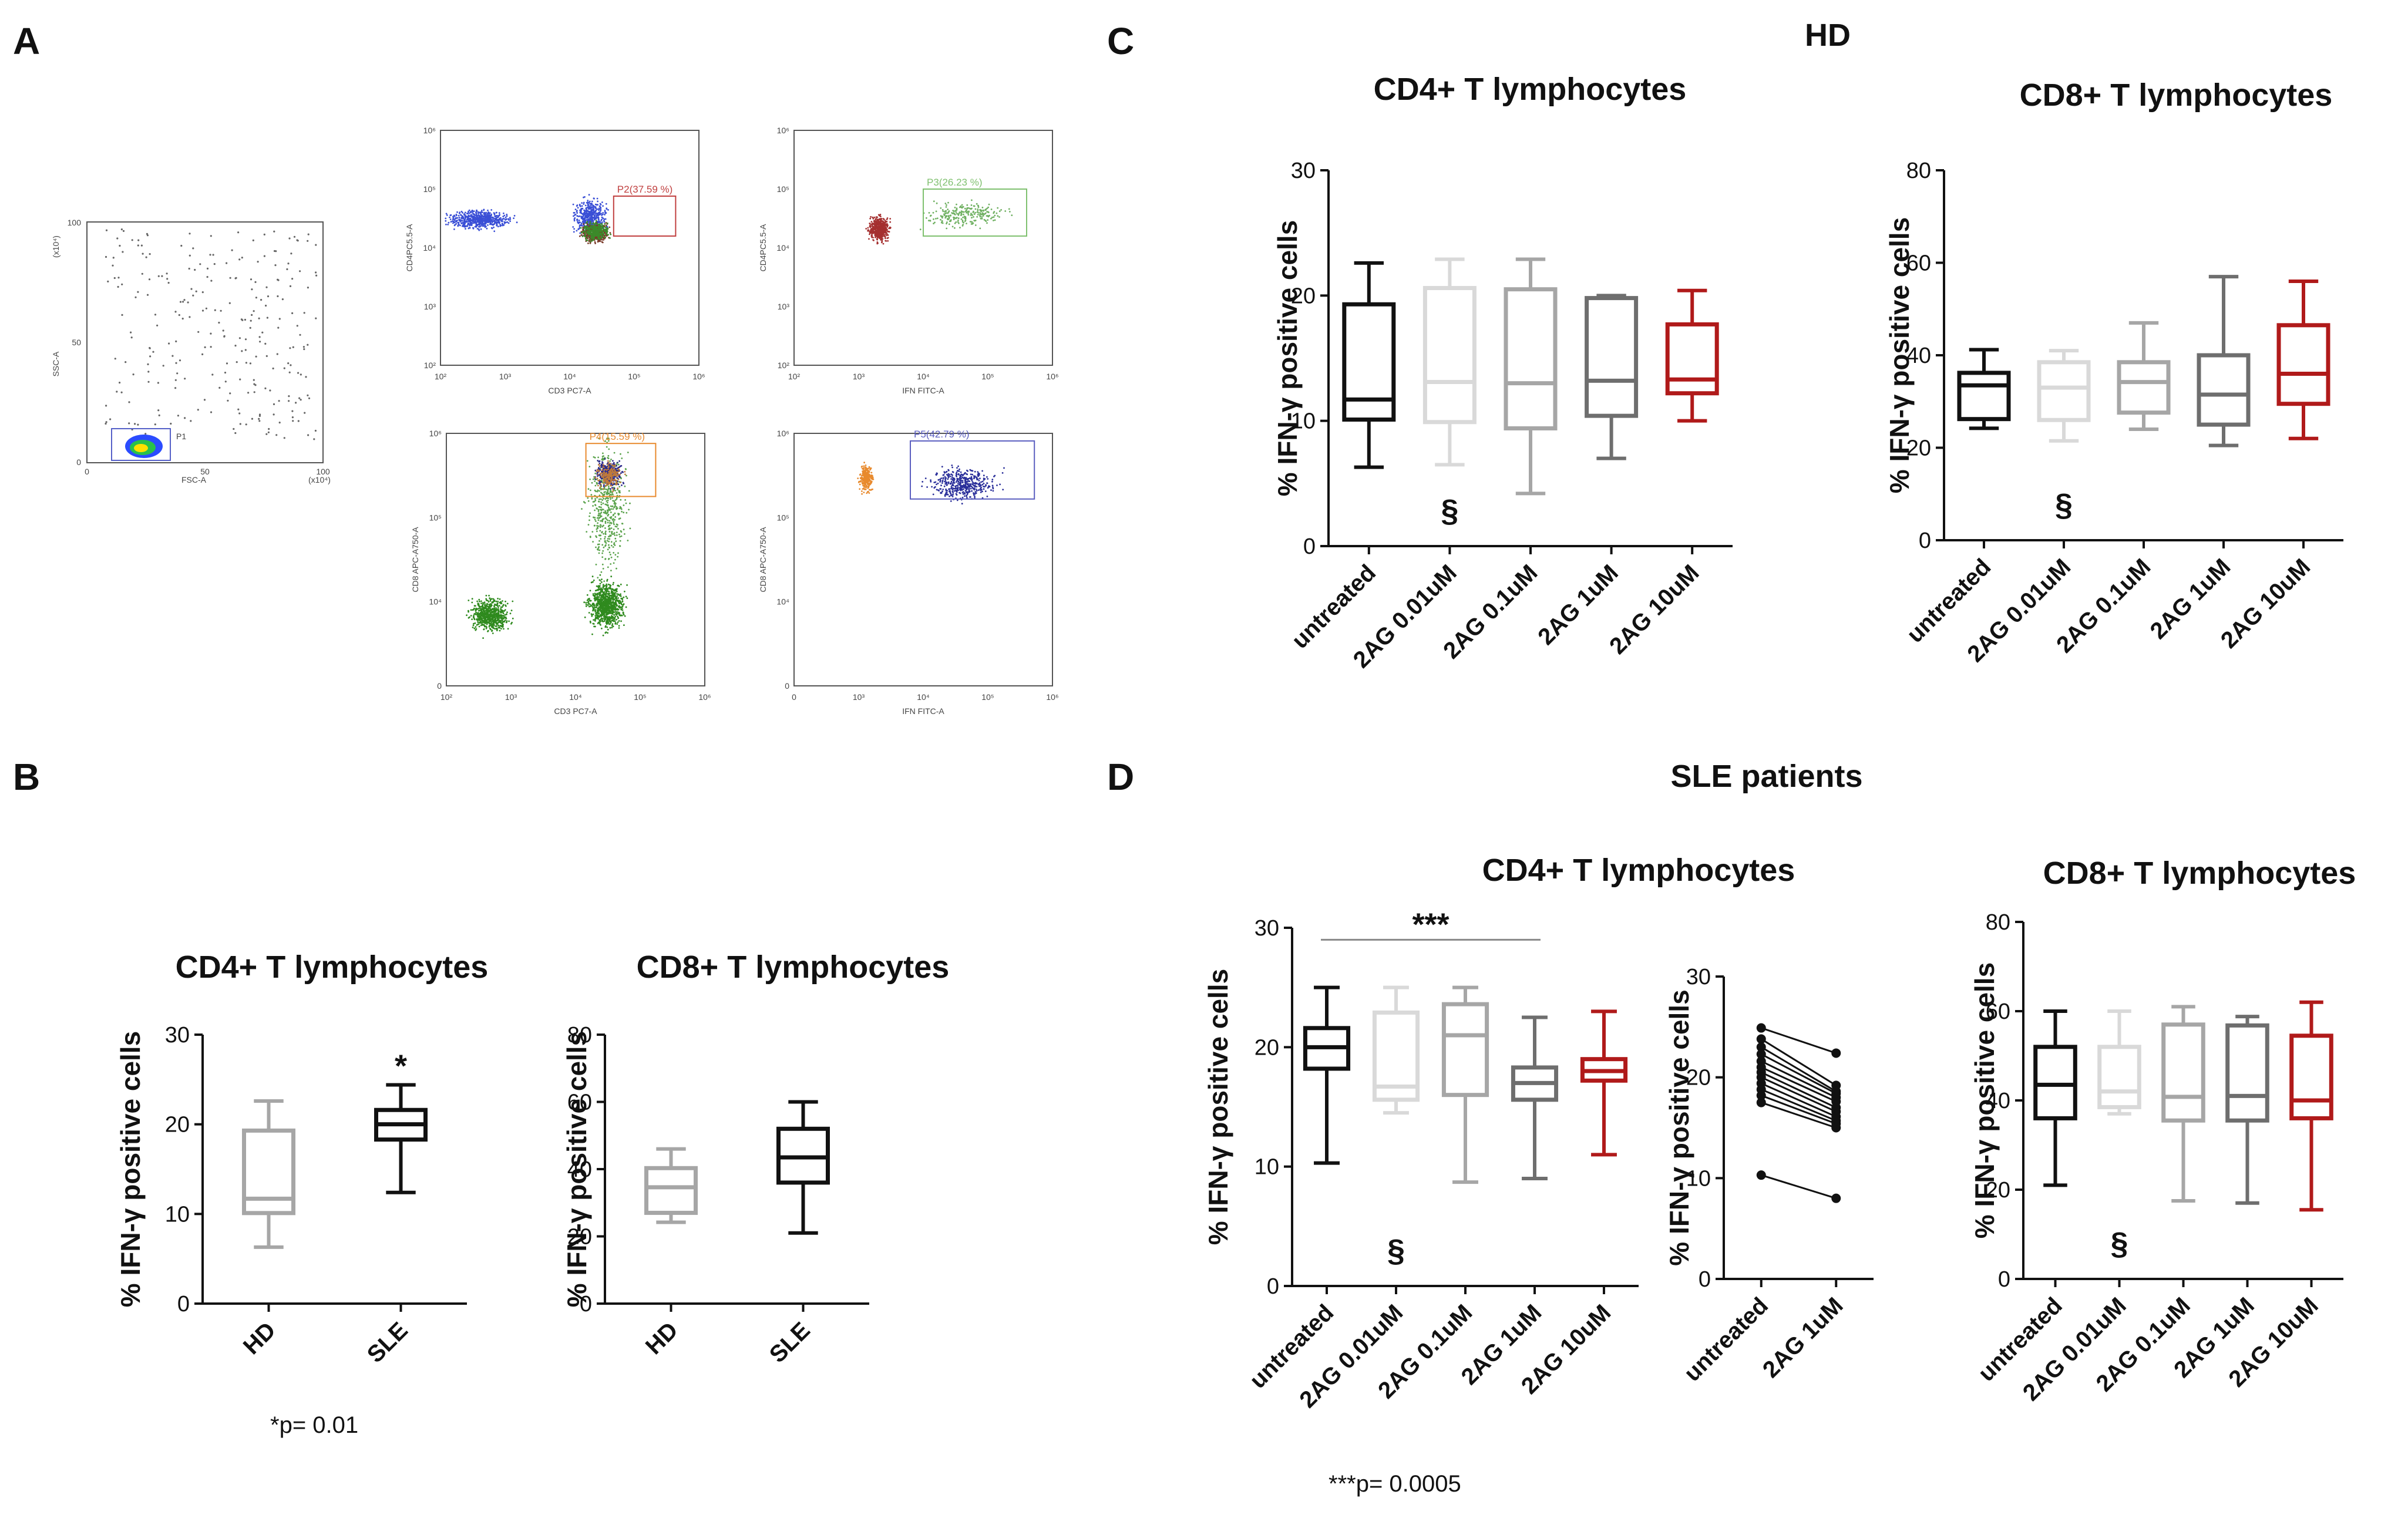  I want to click on x-tick: 10⁶, so click(1052, 376).